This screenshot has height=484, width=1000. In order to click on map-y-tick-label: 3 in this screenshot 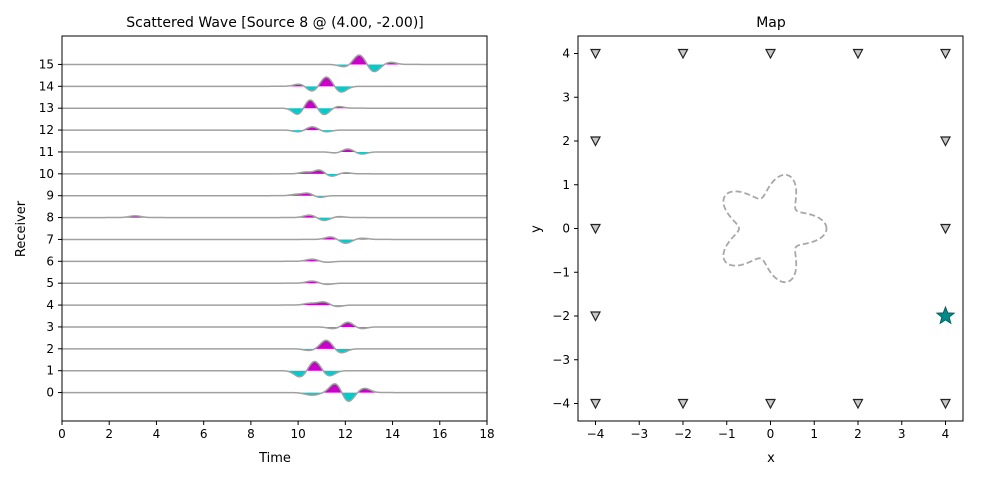, I will do `click(566, 97)`.